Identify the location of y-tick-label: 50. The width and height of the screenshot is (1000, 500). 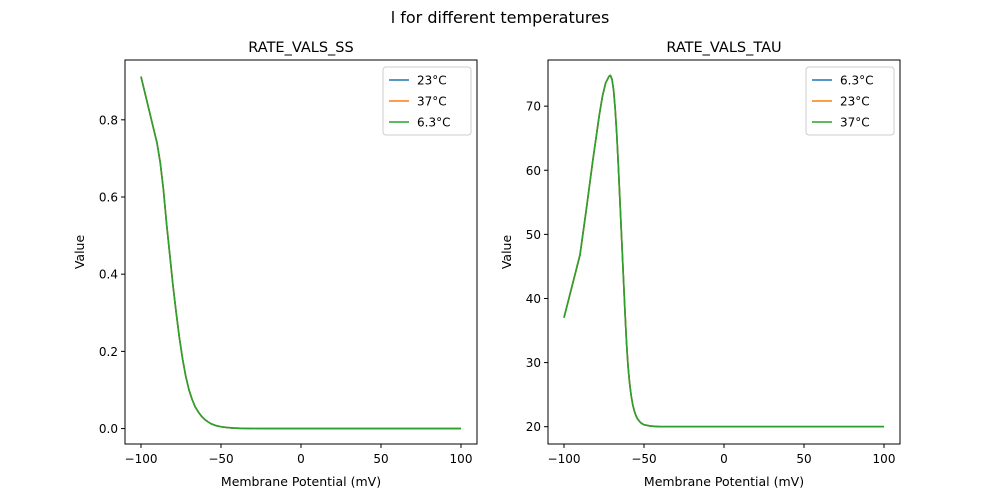
(533, 235).